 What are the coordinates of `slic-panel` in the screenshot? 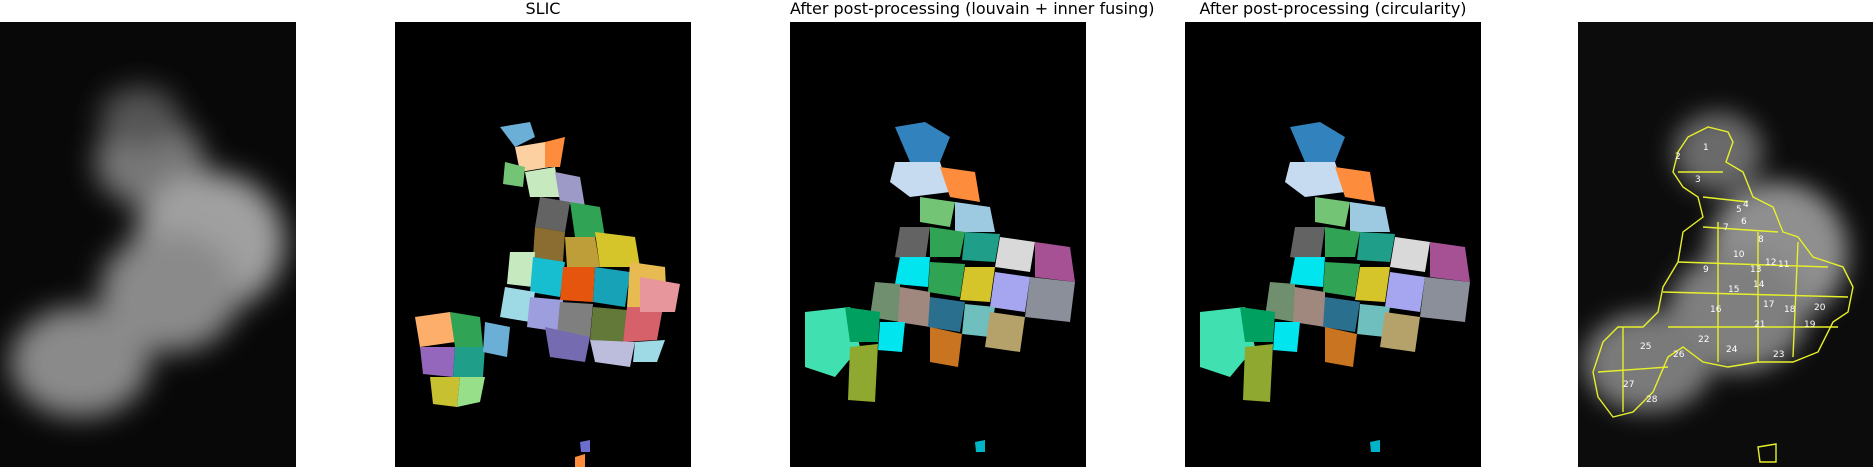 It's located at (543, 244).